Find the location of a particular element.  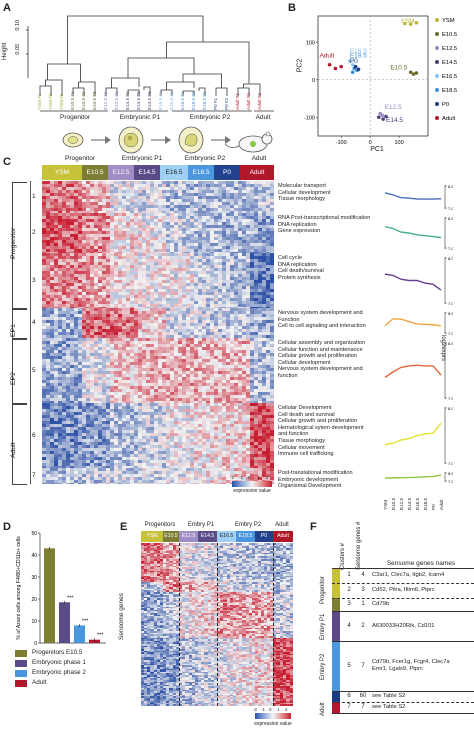

gene-names: Cd52, Pilra, Ifitm6, Ptprc is located at coordinates (423, 590).